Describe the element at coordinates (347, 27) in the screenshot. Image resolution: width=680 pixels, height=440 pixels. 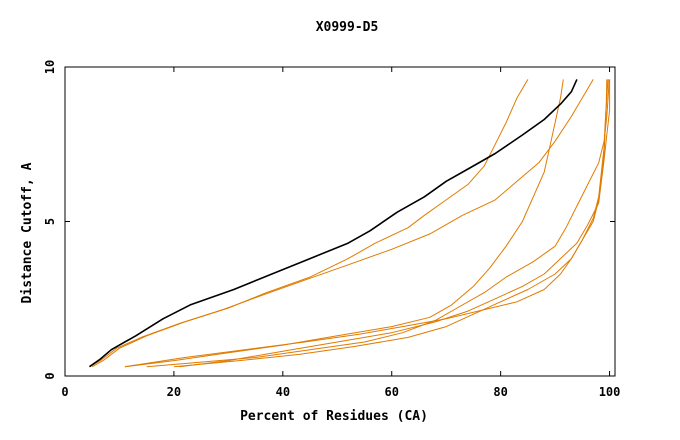
I see `chart-title: X0999-D5` at that location.